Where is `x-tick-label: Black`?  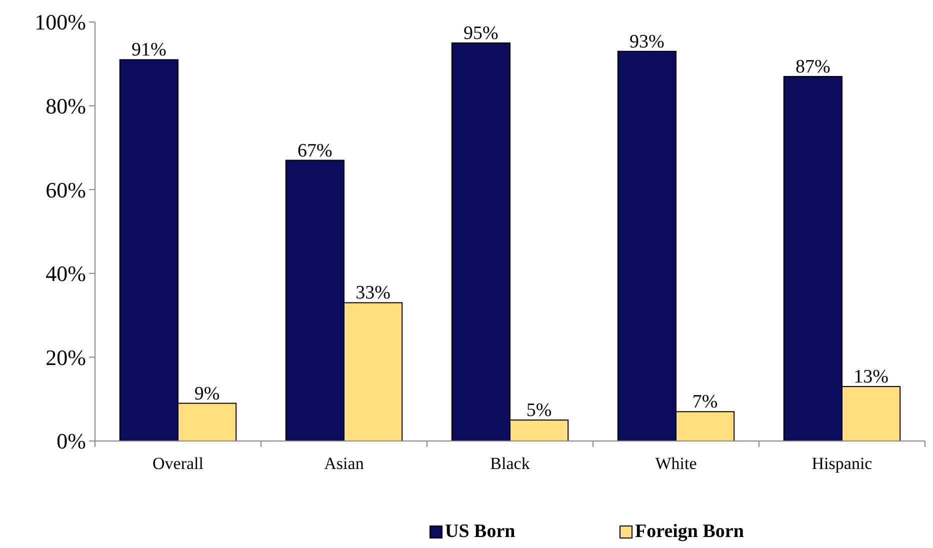 x-tick-label: Black is located at coordinates (510, 463).